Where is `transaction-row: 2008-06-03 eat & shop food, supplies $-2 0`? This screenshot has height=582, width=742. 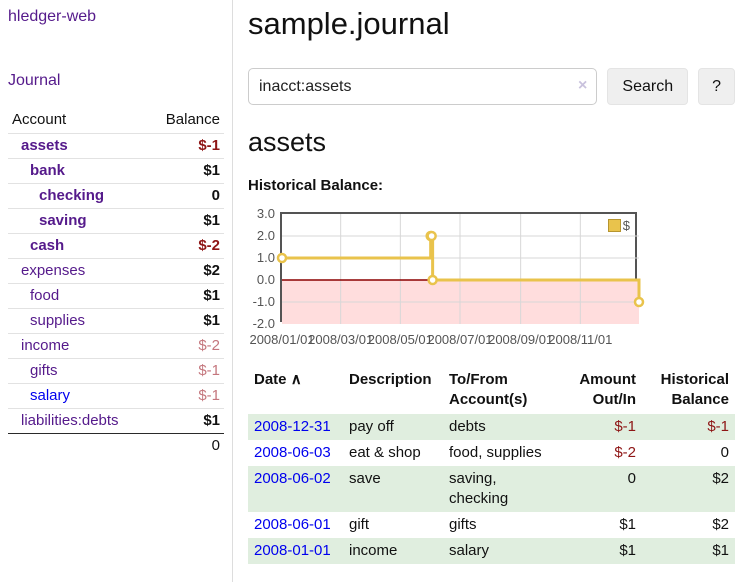
transaction-row: 2008-06-03 eat & shop food, supplies $-2 0 is located at coordinates (491, 453).